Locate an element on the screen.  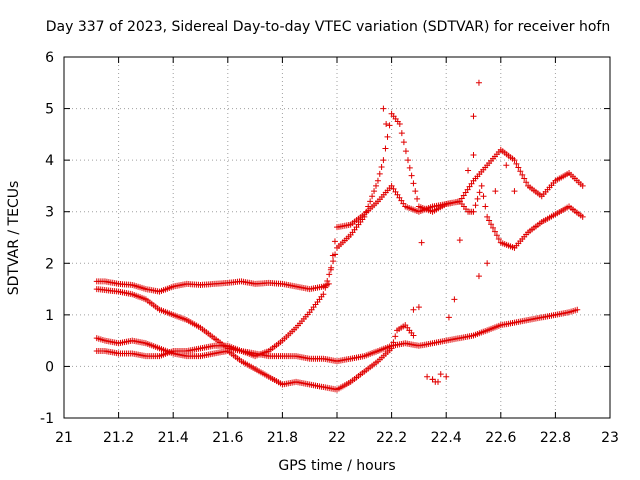
x-axis-label: GPS time / hours is located at coordinates (336, 466).